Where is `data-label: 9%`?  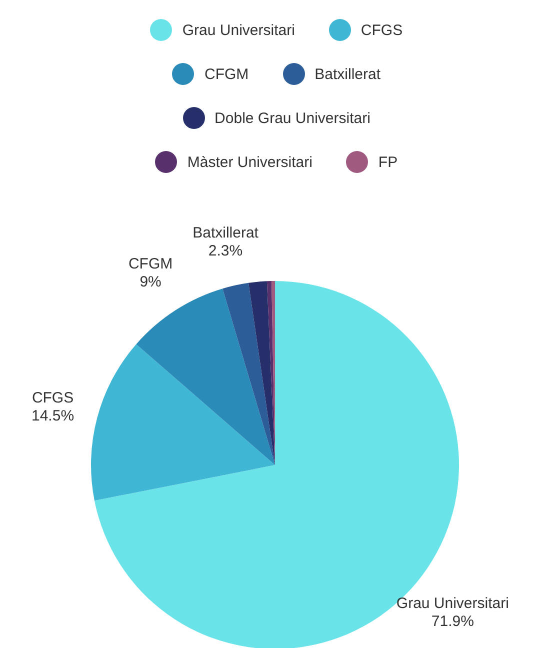
data-label: 9% is located at coordinates (151, 282).